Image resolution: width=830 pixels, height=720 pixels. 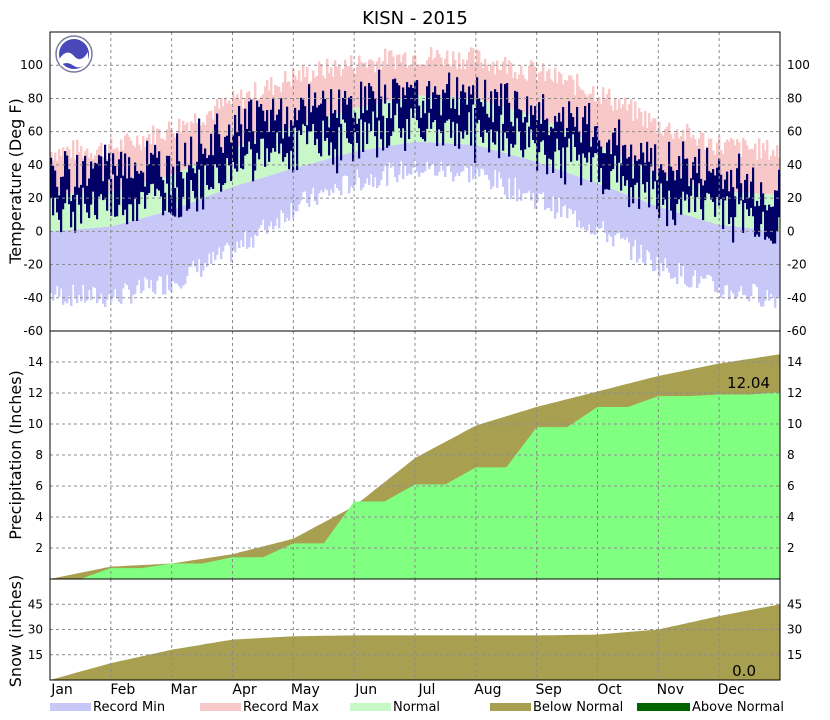 I want to click on precipitation-tick-right: 4, so click(x=791, y=517).